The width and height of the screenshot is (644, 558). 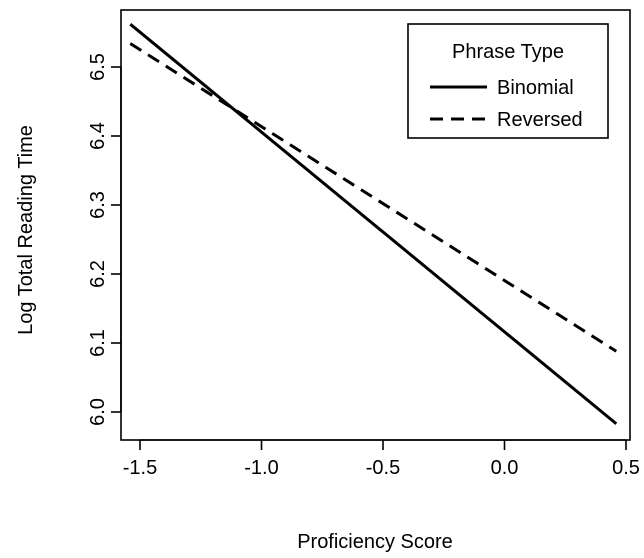 I want to click on x-tick-label: -0.5, so click(x=383, y=468).